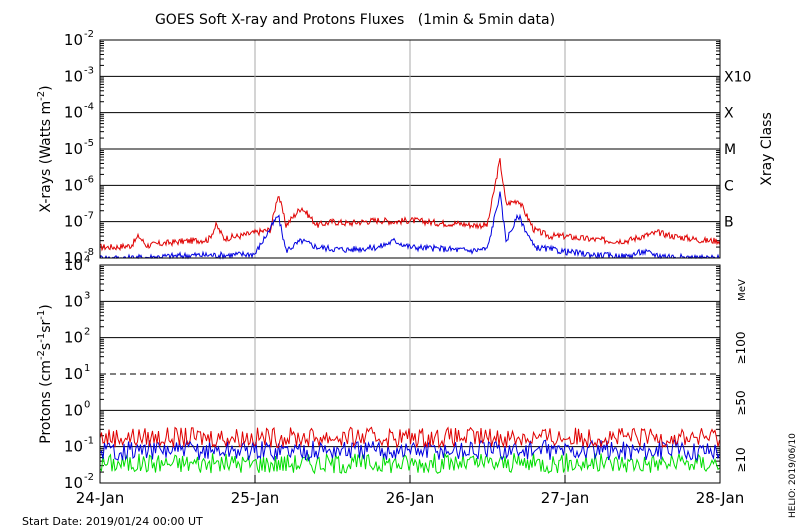 The image size is (800, 530). I want to click on xray-class-label: M, so click(730, 150).